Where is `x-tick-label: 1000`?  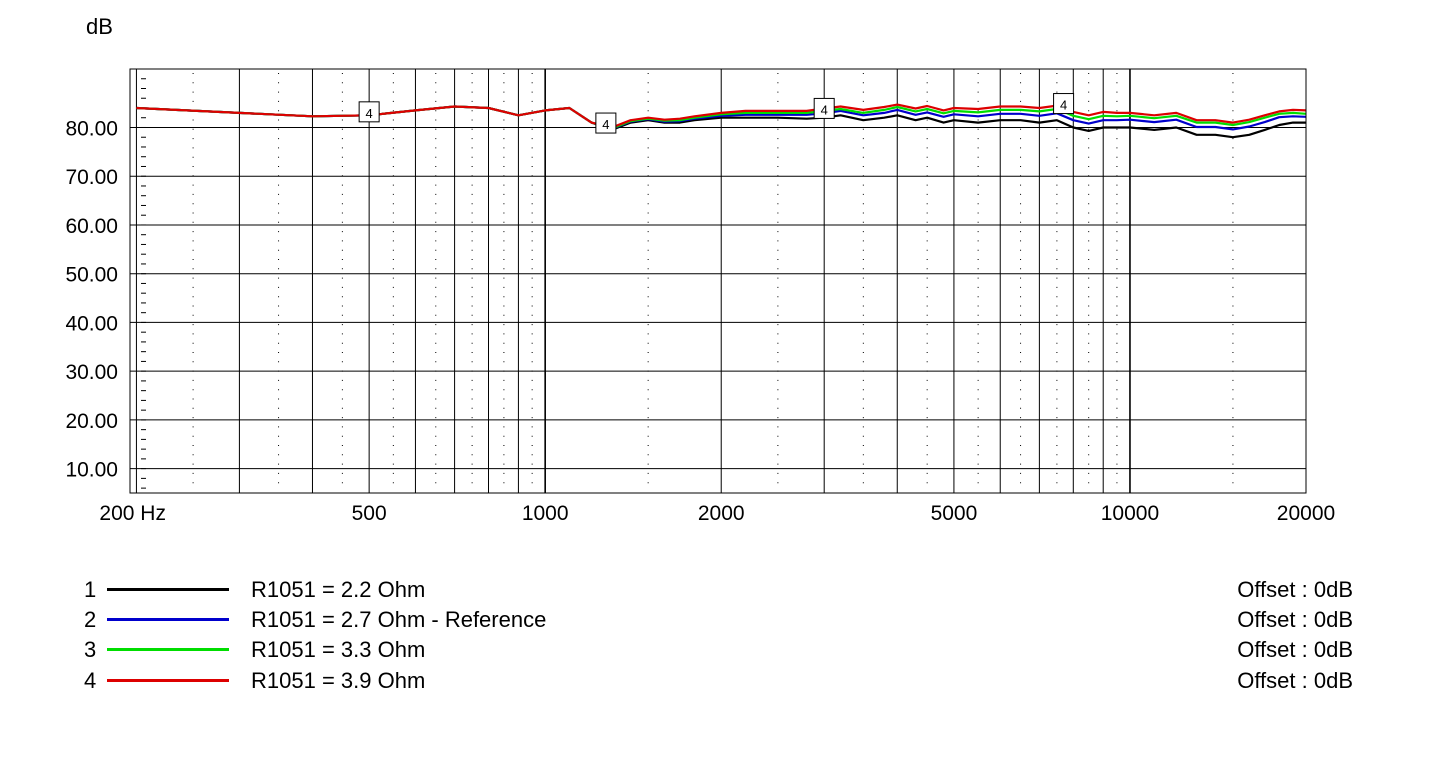 x-tick-label: 1000 is located at coordinates (545, 513).